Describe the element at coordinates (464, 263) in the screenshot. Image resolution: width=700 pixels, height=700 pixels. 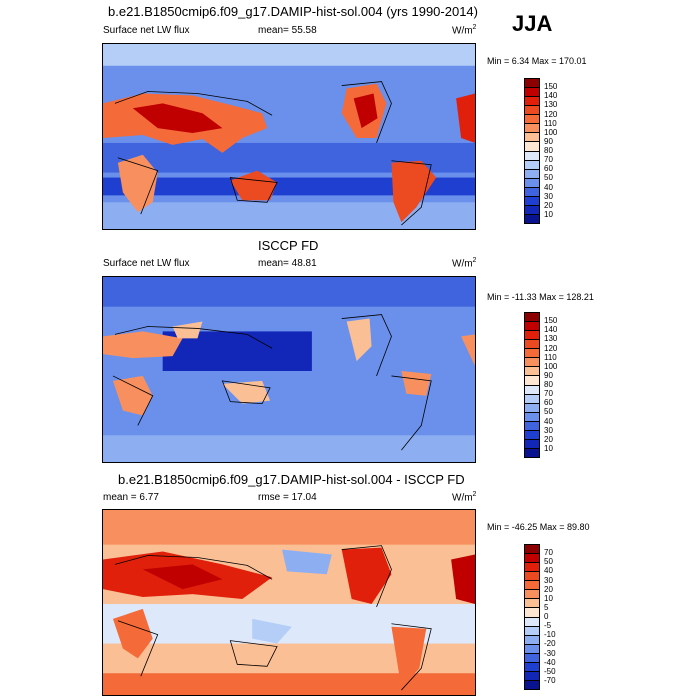
I see `panel-2-units: W/m2` at that location.